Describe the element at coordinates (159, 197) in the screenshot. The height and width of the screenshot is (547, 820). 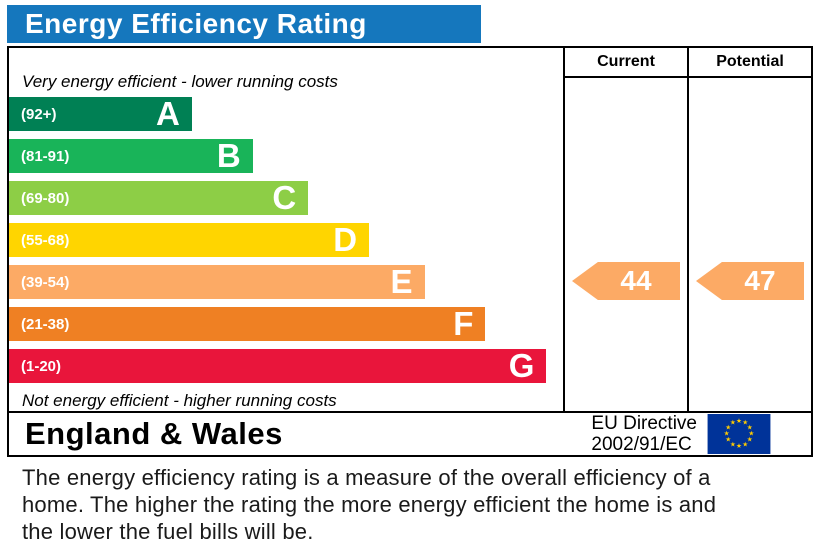
I see `band-bar-c: (69-80) C` at that location.